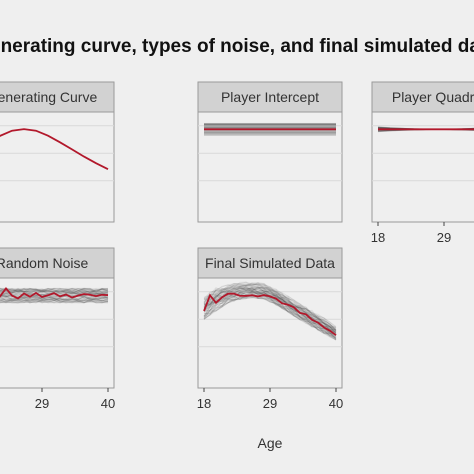 Image resolution: width=474 pixels, height=474 pixels. I want to click on facet-label: Random Noise, so click(44, 263).